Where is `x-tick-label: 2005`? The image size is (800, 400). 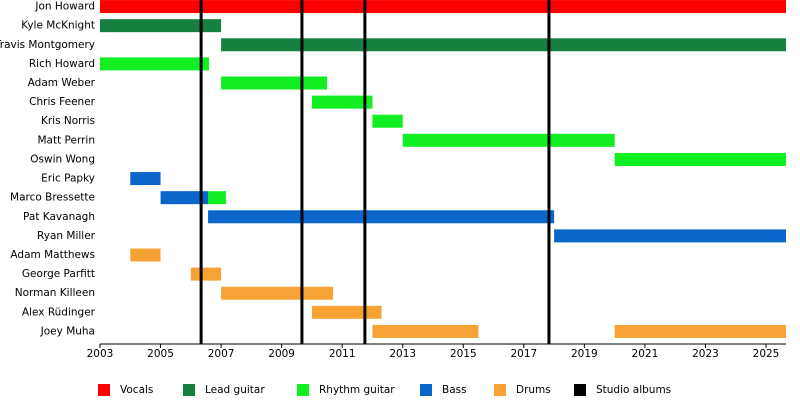 x-tick-label: 2005 is located at coordinates (160, 354).